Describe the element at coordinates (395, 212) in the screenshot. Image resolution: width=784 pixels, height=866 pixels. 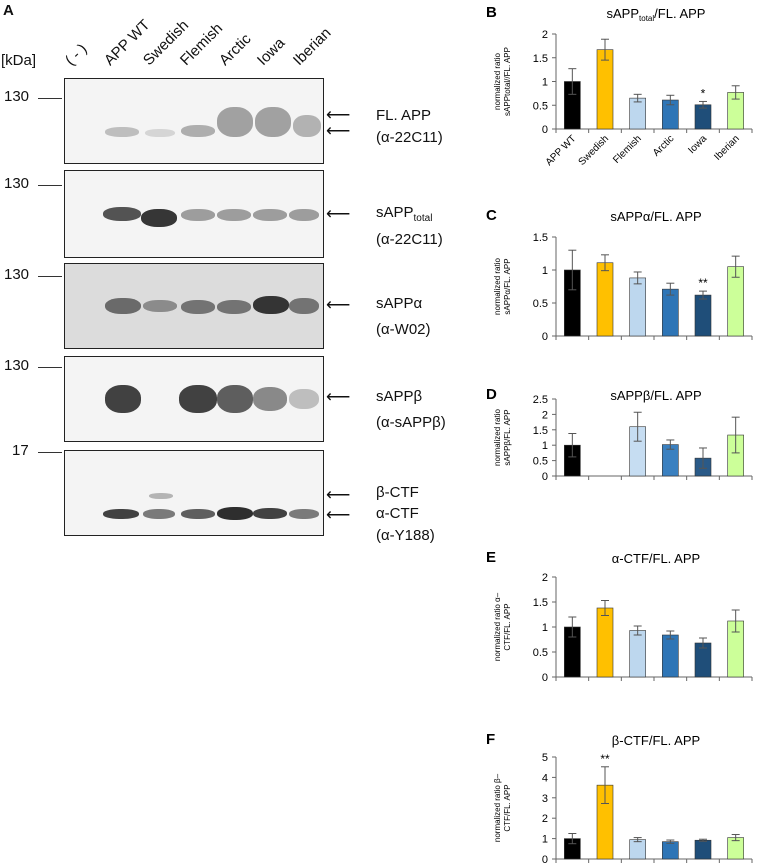
I see `blot-label-sapp-main: sAPP` at that location.